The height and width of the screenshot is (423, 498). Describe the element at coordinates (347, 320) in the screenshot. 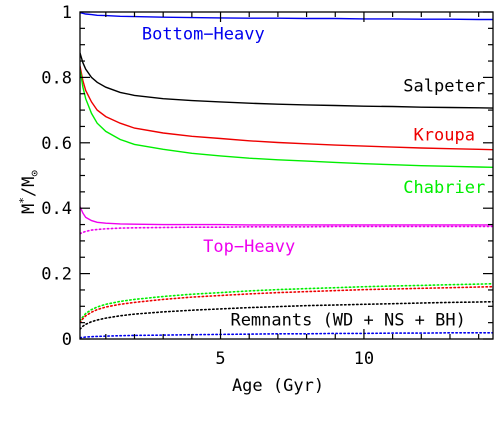

I see `series-annotation: Remnants (WD + NS + BH)` at that location.